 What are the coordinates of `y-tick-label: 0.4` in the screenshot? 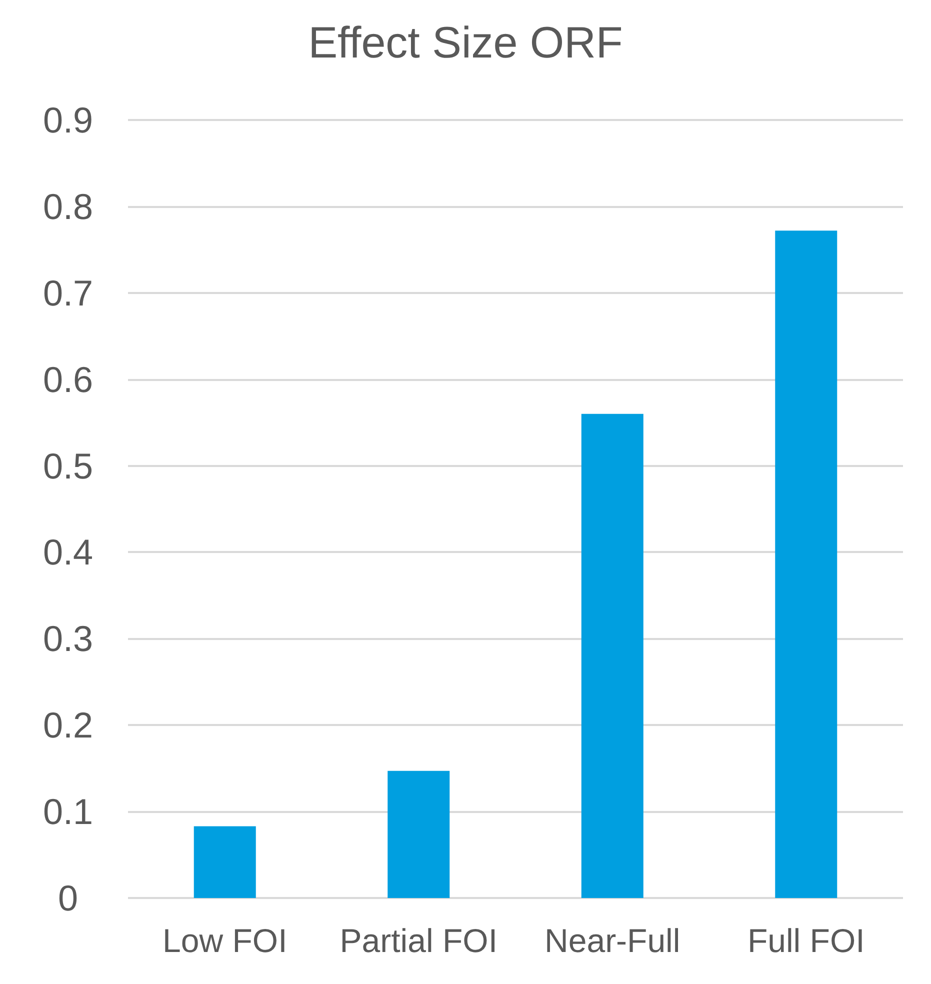 It's located at (68, 552).